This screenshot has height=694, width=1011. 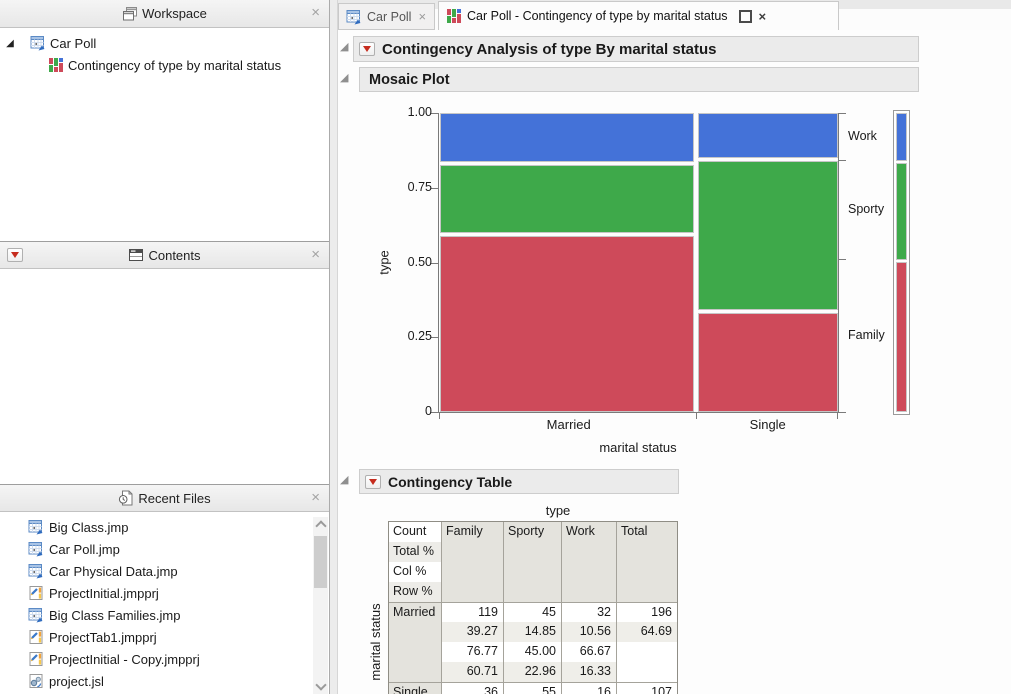 I want to click on mosaic-segment-married-family, so click(x=567, y=323).